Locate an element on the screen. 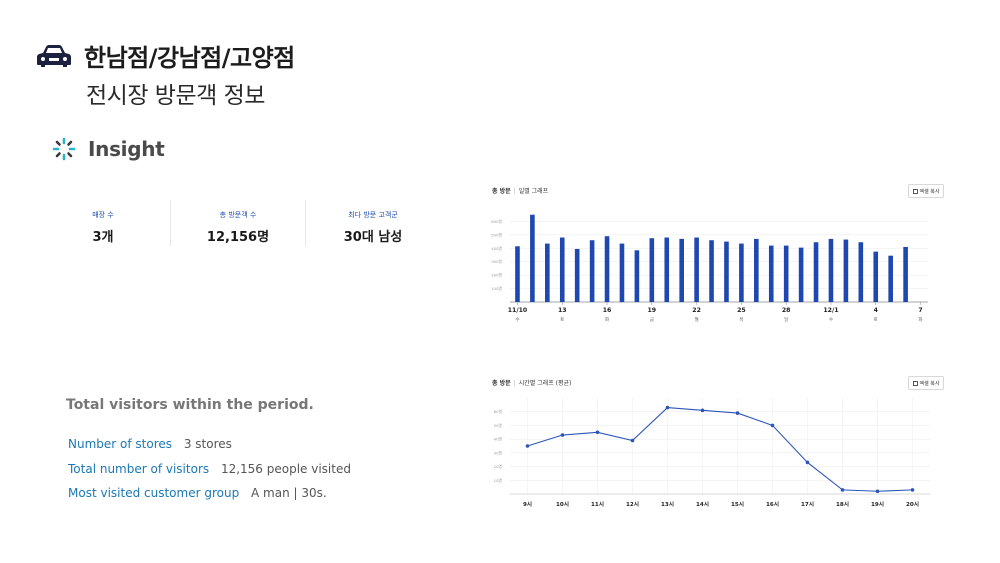 The height and width of the screenshot is (563, 1000). y-tick-label: 30명 is located at coordinates (498, 452).